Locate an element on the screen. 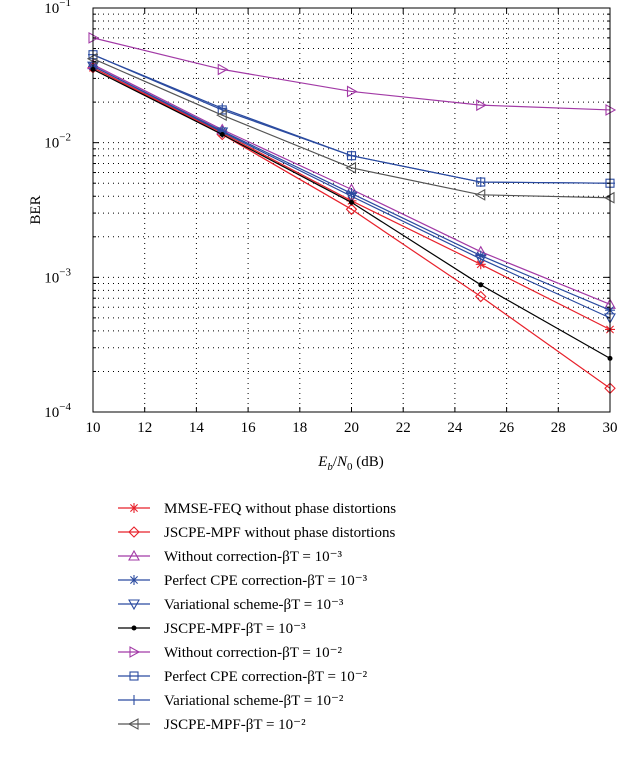 The image size is (618, 763). legend-entry-9: Variational scheme-βT = 10⁻² is located at coordinates (231, 701).